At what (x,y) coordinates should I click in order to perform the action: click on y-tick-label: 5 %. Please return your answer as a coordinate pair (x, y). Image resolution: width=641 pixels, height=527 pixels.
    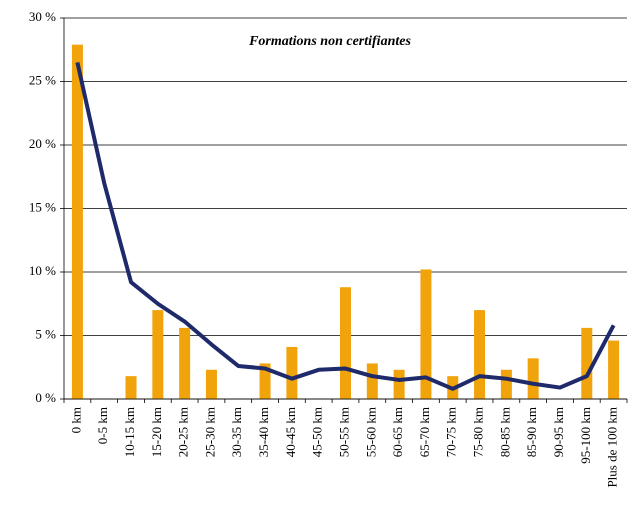
    Looking at the image, I should click on (45, 333).